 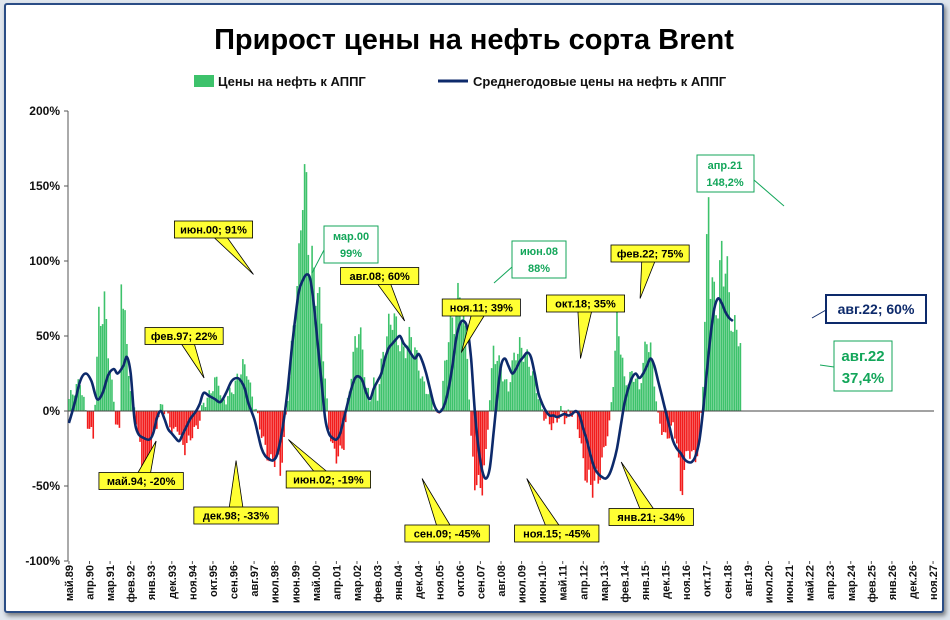 What do you see at coordinates (852, 582) in the screenshot?
I see `x-tick-label: мар.24` at bounding box center [852, 582].